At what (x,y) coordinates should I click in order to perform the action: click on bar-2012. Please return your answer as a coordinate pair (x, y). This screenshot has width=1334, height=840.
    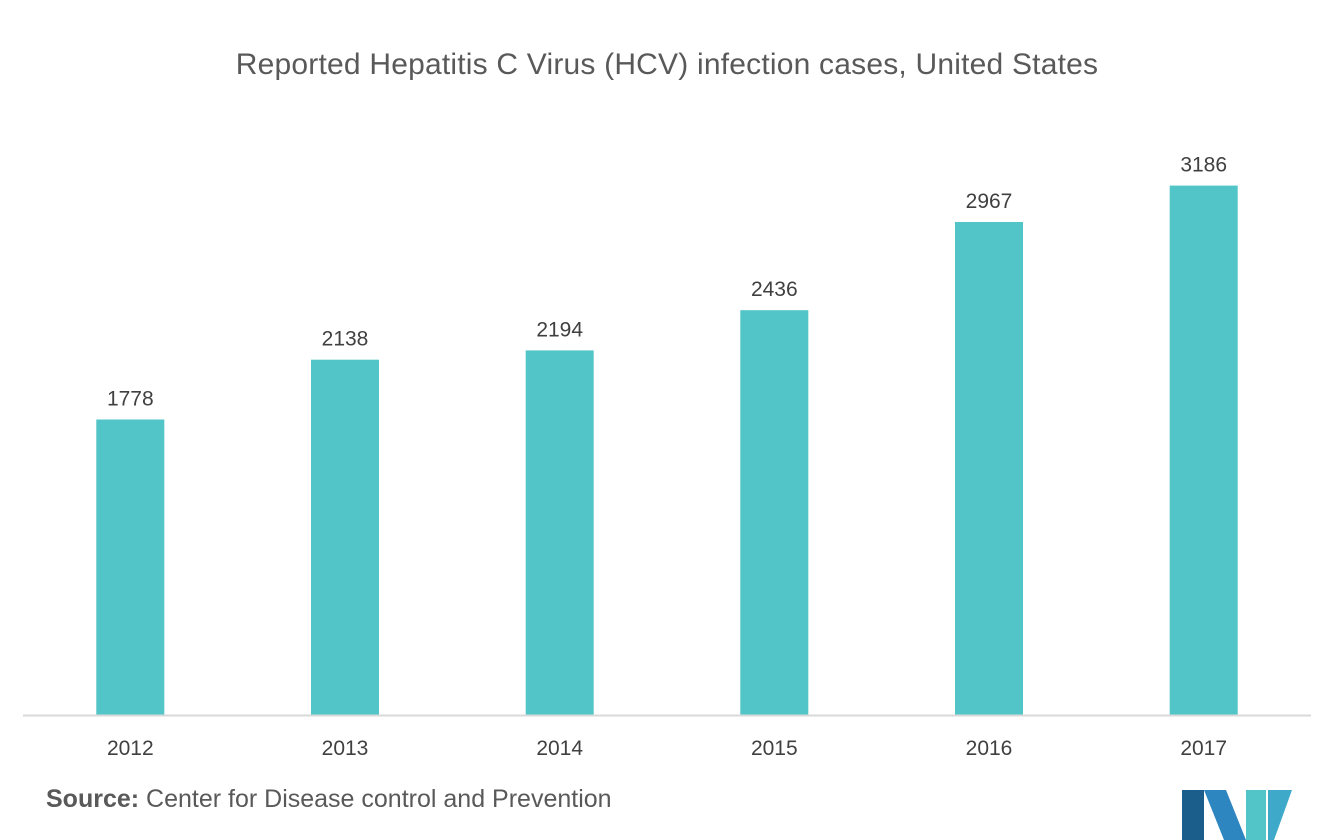
    Looking at the image, I should click on (130, 567).